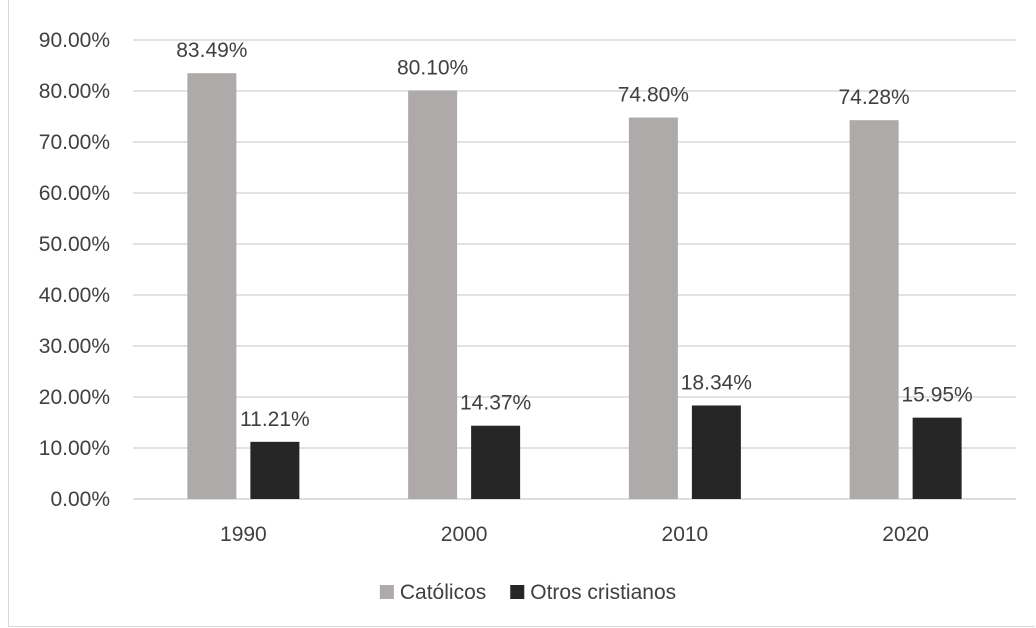 The height and width of the screenshot is (628, 1036). Describe the element at coordinates (874, 97) in the screenshot. I see `data-label: 74.28%` at that location.